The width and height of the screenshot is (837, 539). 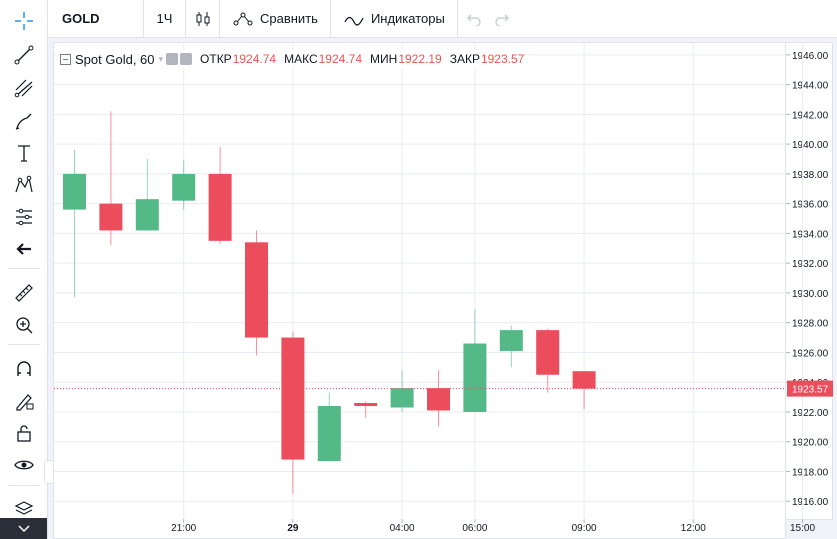 I want to click on price-tick-label: 1926.00, so click(x=810, y=353).